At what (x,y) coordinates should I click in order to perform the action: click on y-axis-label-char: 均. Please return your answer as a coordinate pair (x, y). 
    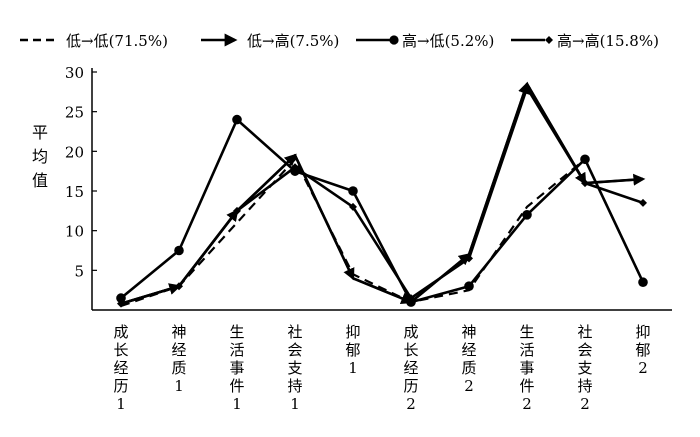
    Looking at the image, I should click on (40, 156).